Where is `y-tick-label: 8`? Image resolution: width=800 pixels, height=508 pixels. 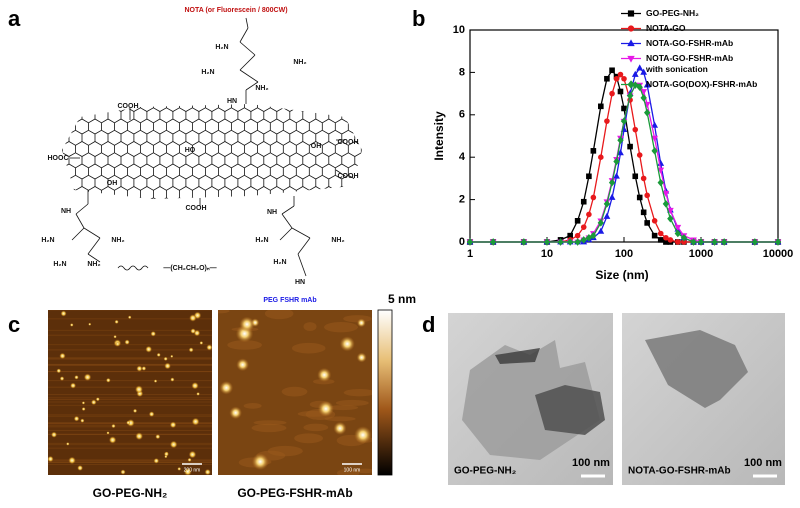
y-tick-label: 8 is located at coordinates (462, 72).